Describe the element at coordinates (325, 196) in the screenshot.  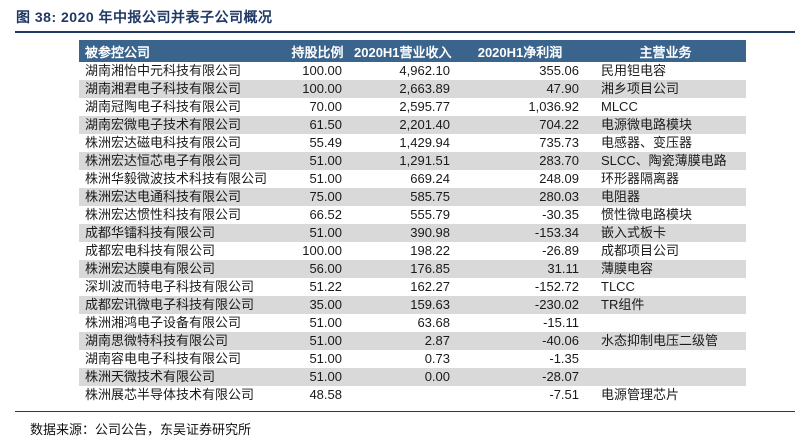
I see `ratio-cell: 75.00` at that location.